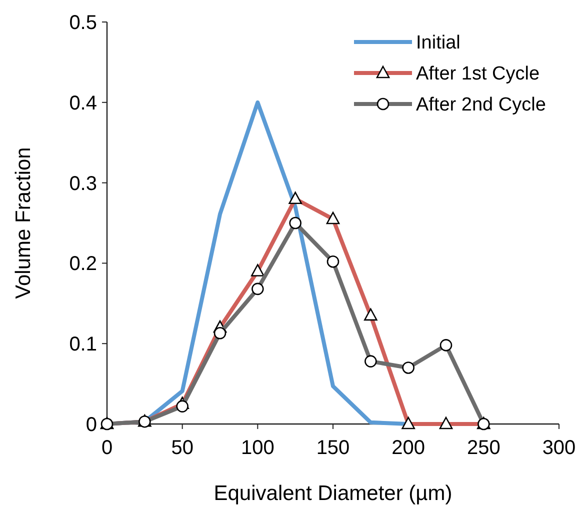  I want to click on legend-label: After 2nd Cycle, so click(481, 105).